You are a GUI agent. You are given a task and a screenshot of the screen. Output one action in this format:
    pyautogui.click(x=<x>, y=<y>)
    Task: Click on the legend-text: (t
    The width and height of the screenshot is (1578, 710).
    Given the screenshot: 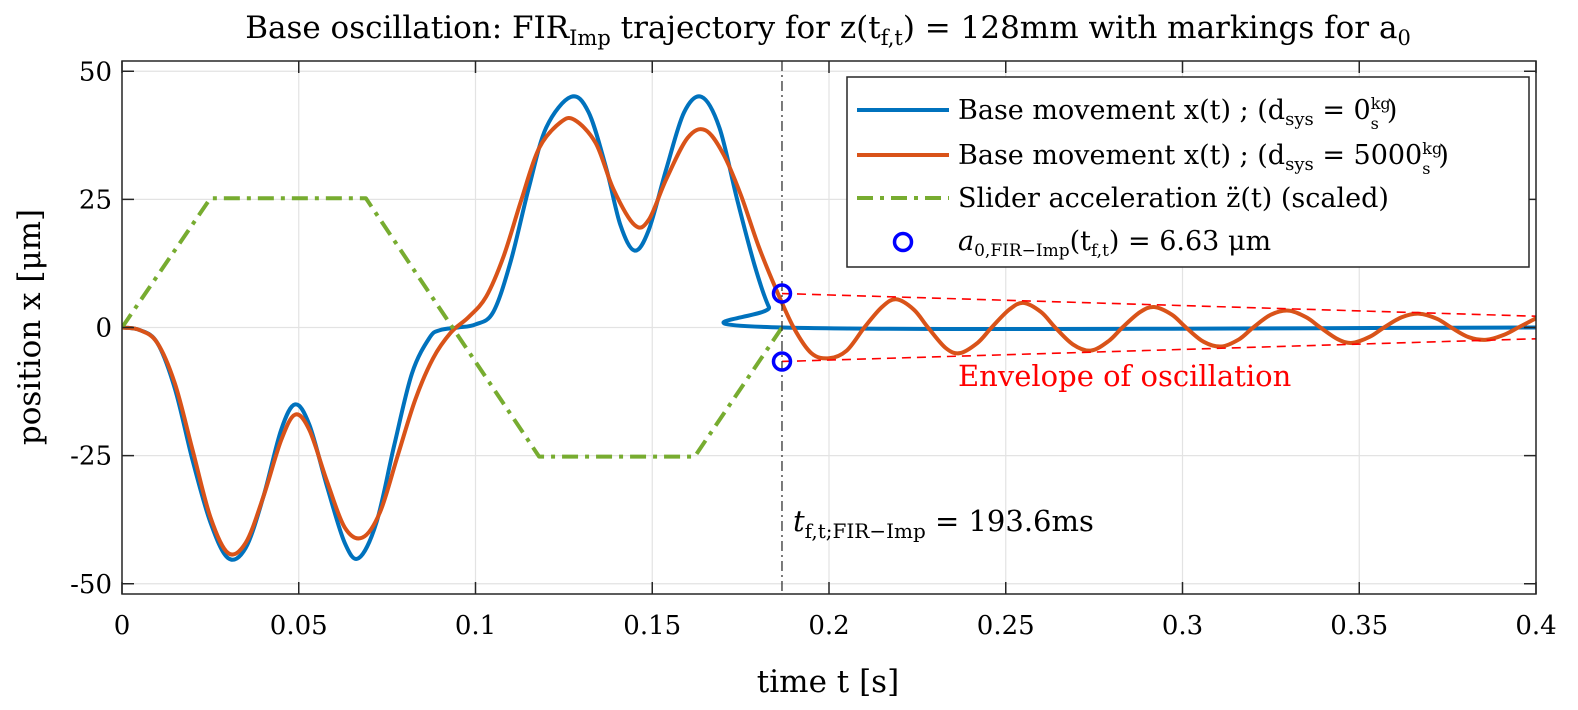 What is the action you would take?
    pyautogui.click(x=1081, y=241)
    